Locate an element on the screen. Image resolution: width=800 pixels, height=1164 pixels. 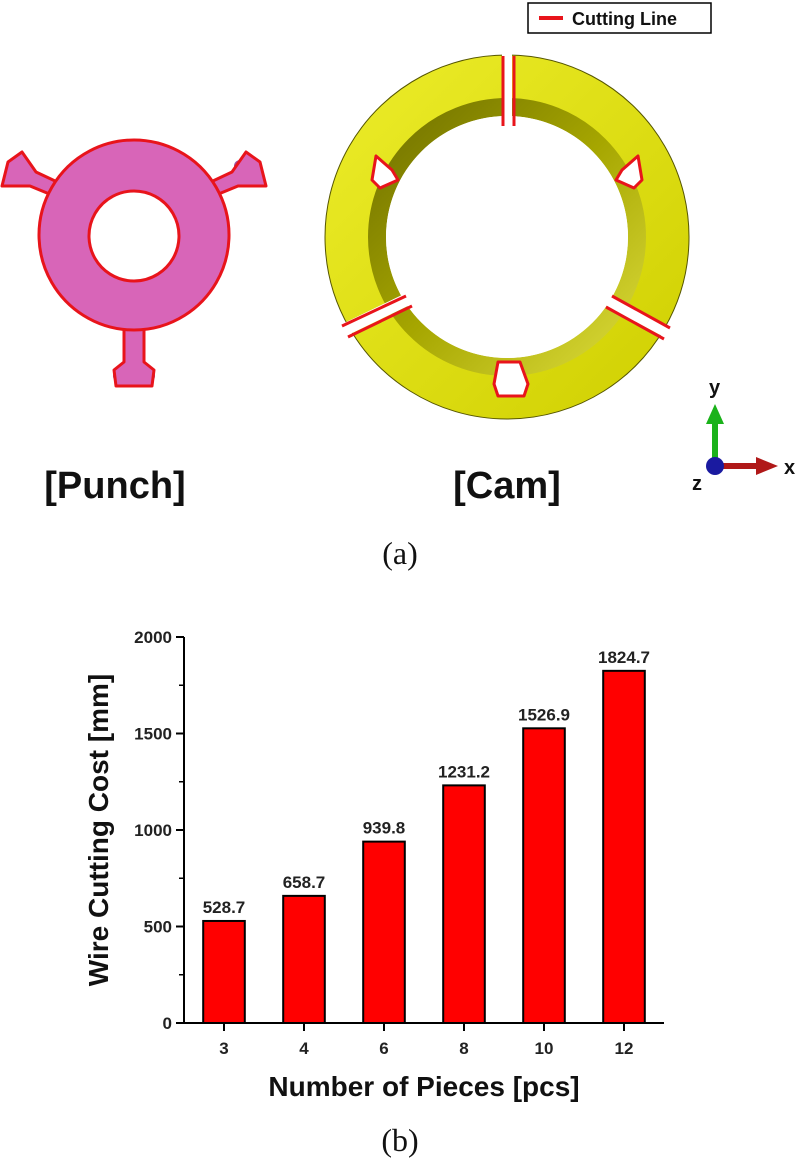
y-tick-label: 0 is located at coordinates (167, 1023).